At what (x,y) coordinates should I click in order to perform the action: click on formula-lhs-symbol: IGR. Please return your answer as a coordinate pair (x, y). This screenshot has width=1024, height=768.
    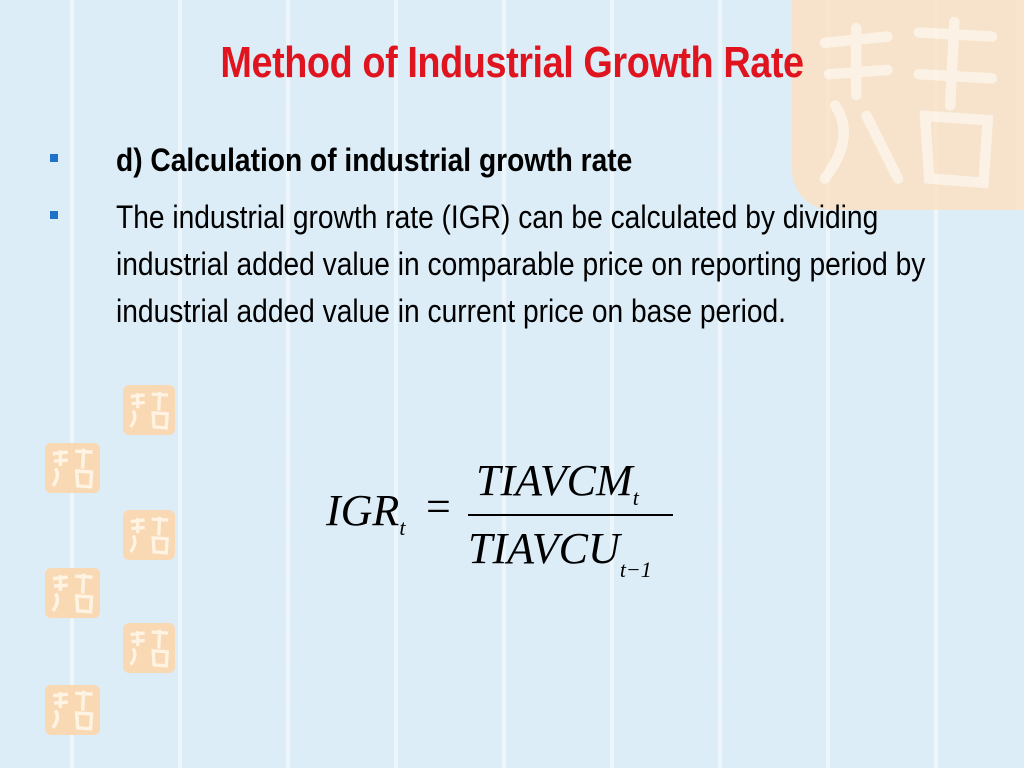
    Looking at the image, I should click on (363, 510).